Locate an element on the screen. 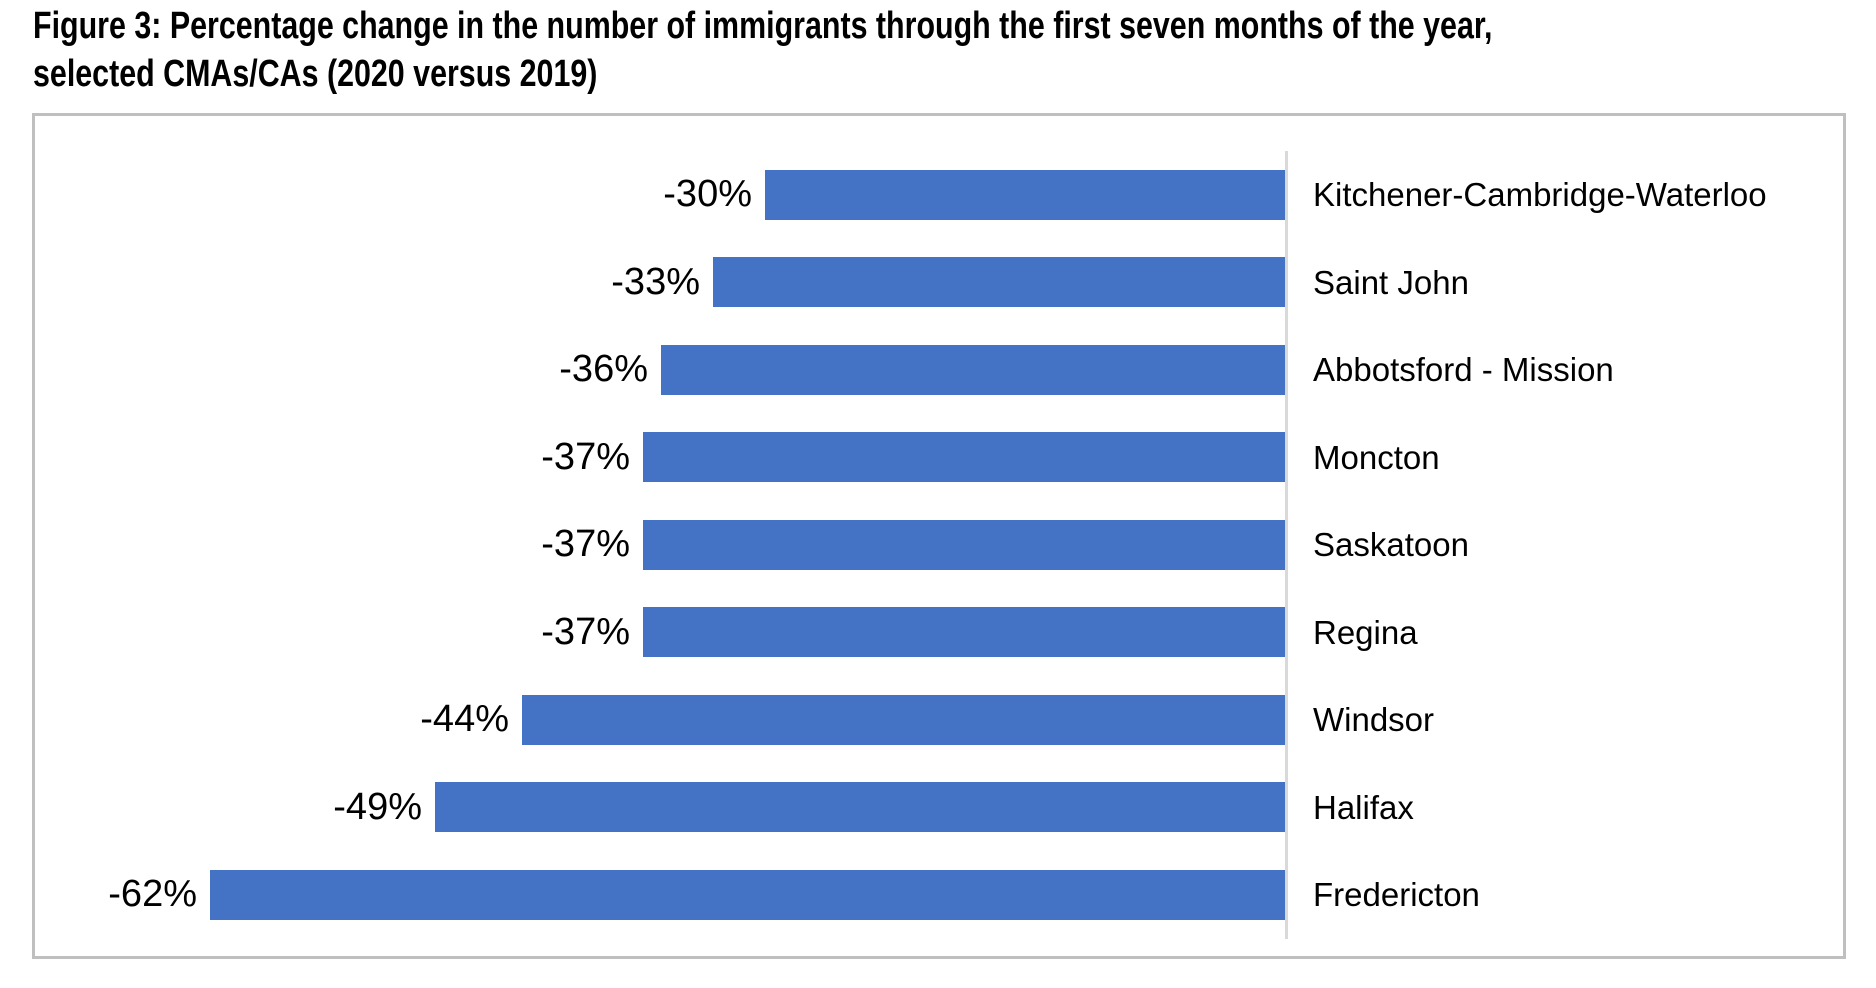  bar-row: -37% Regina is located at coordinates (939, 633).